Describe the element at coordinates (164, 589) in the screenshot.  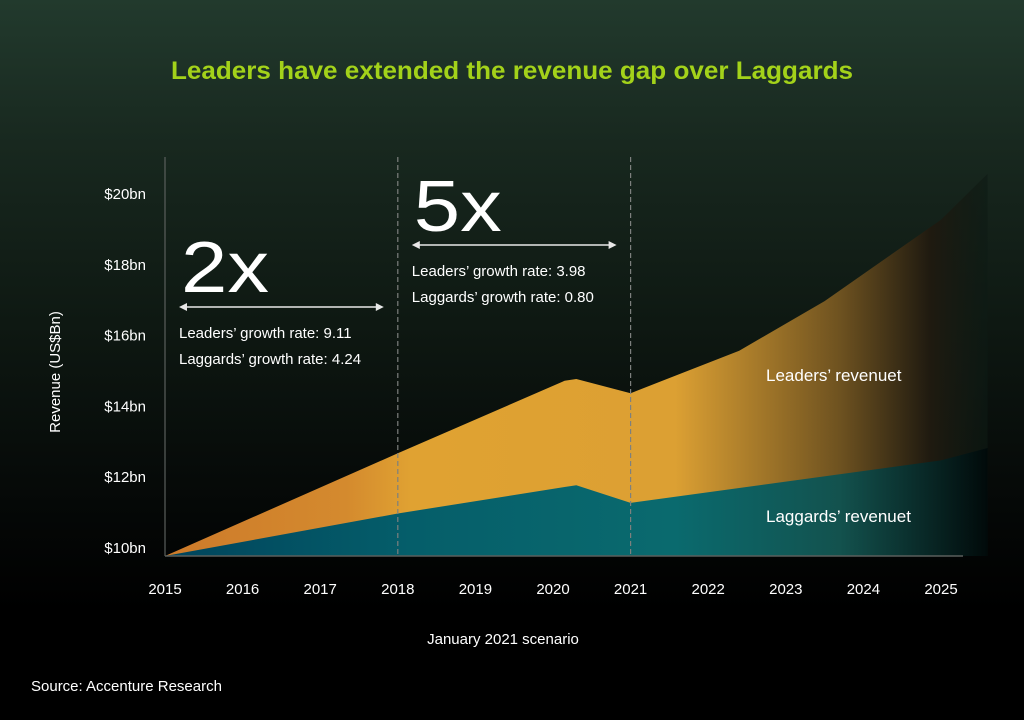
I see `x-tick-label: 2015` at that location.